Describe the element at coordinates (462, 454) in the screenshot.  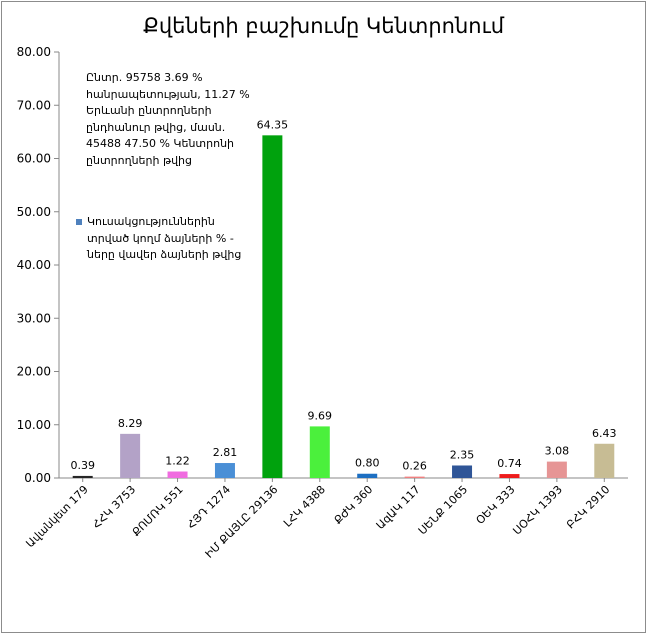
I see `bar-value-label: 2.35` at that location.